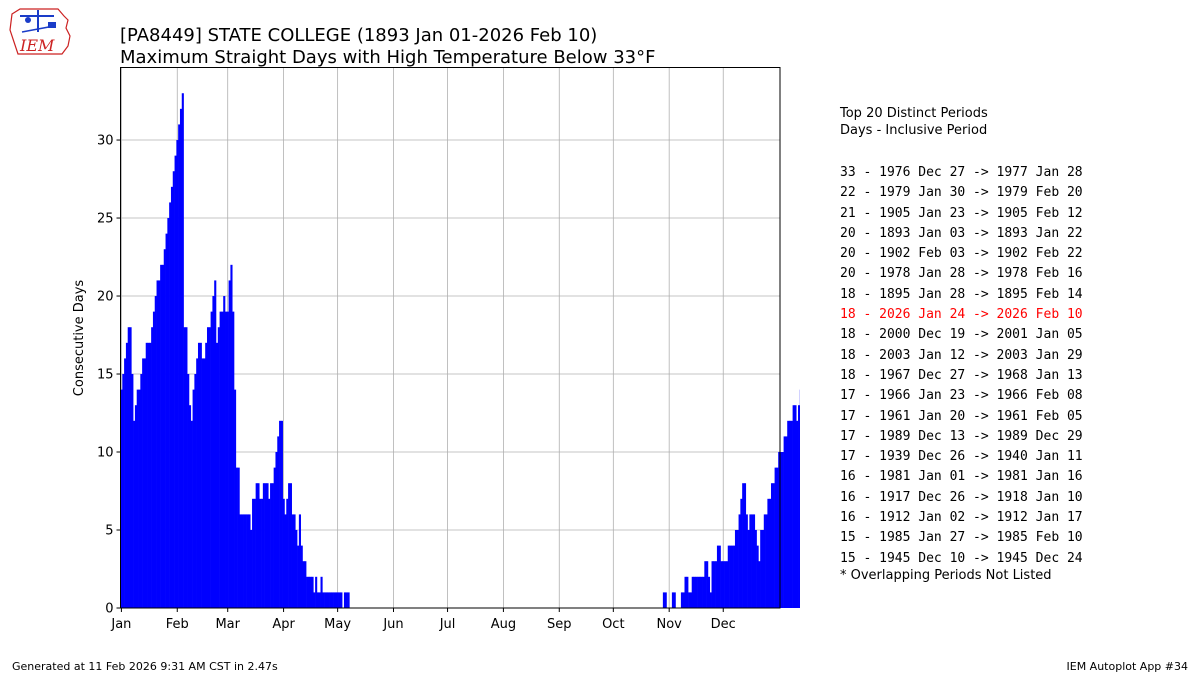  Describe the element at coordinates (961, 213) in the screenshot. I see `period-item: 21 - 1905 Jan 23 -> 1905 Feb 12` at that location.